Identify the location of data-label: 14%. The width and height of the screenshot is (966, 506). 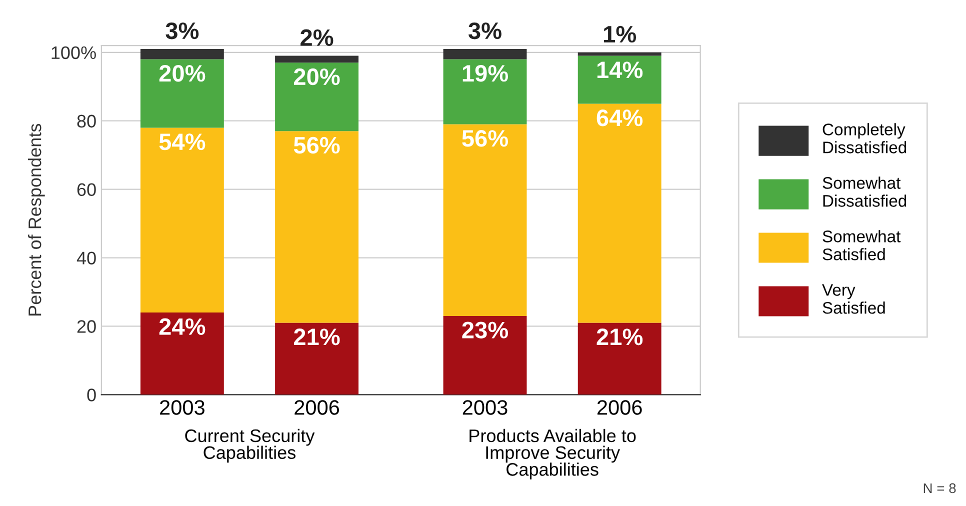
(620, 70).